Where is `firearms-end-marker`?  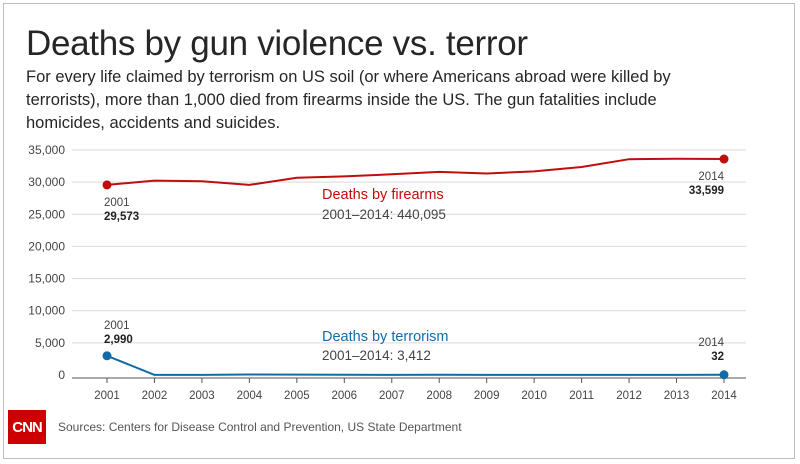 firearms-end-marker is located at coordinates (724, 159).